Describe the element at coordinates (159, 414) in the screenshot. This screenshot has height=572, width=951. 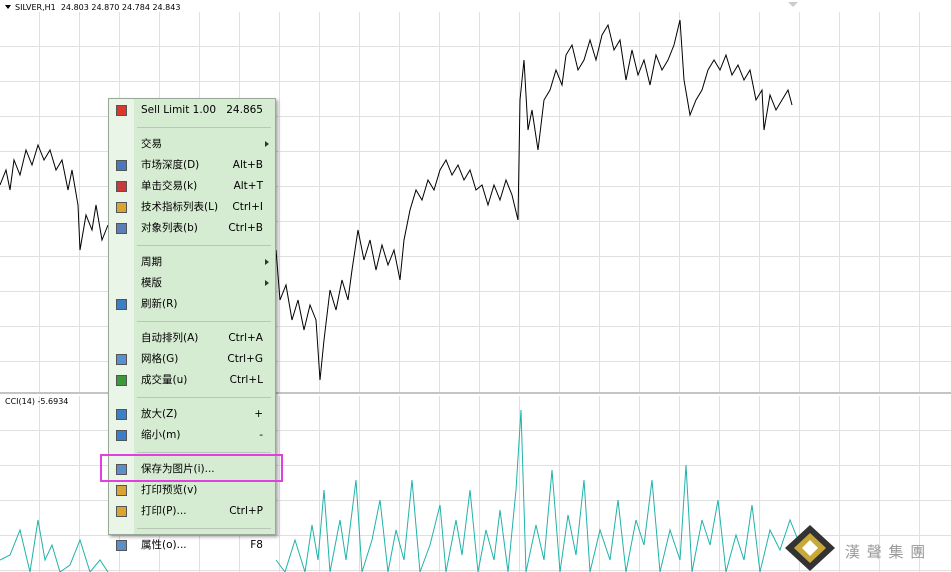
I see `menu-label: 放大(Z)` at that location.